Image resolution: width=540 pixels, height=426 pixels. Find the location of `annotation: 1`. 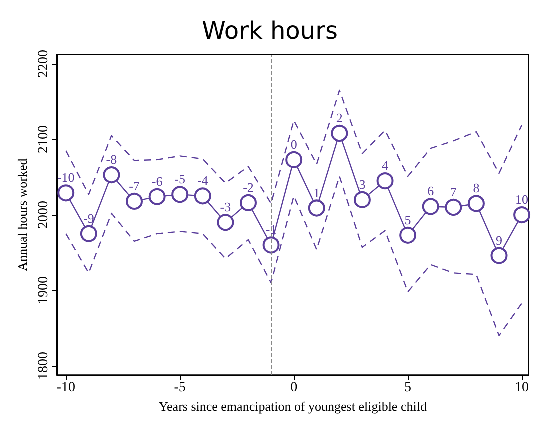

annotation: 1 is located at coordinates (317, 192).